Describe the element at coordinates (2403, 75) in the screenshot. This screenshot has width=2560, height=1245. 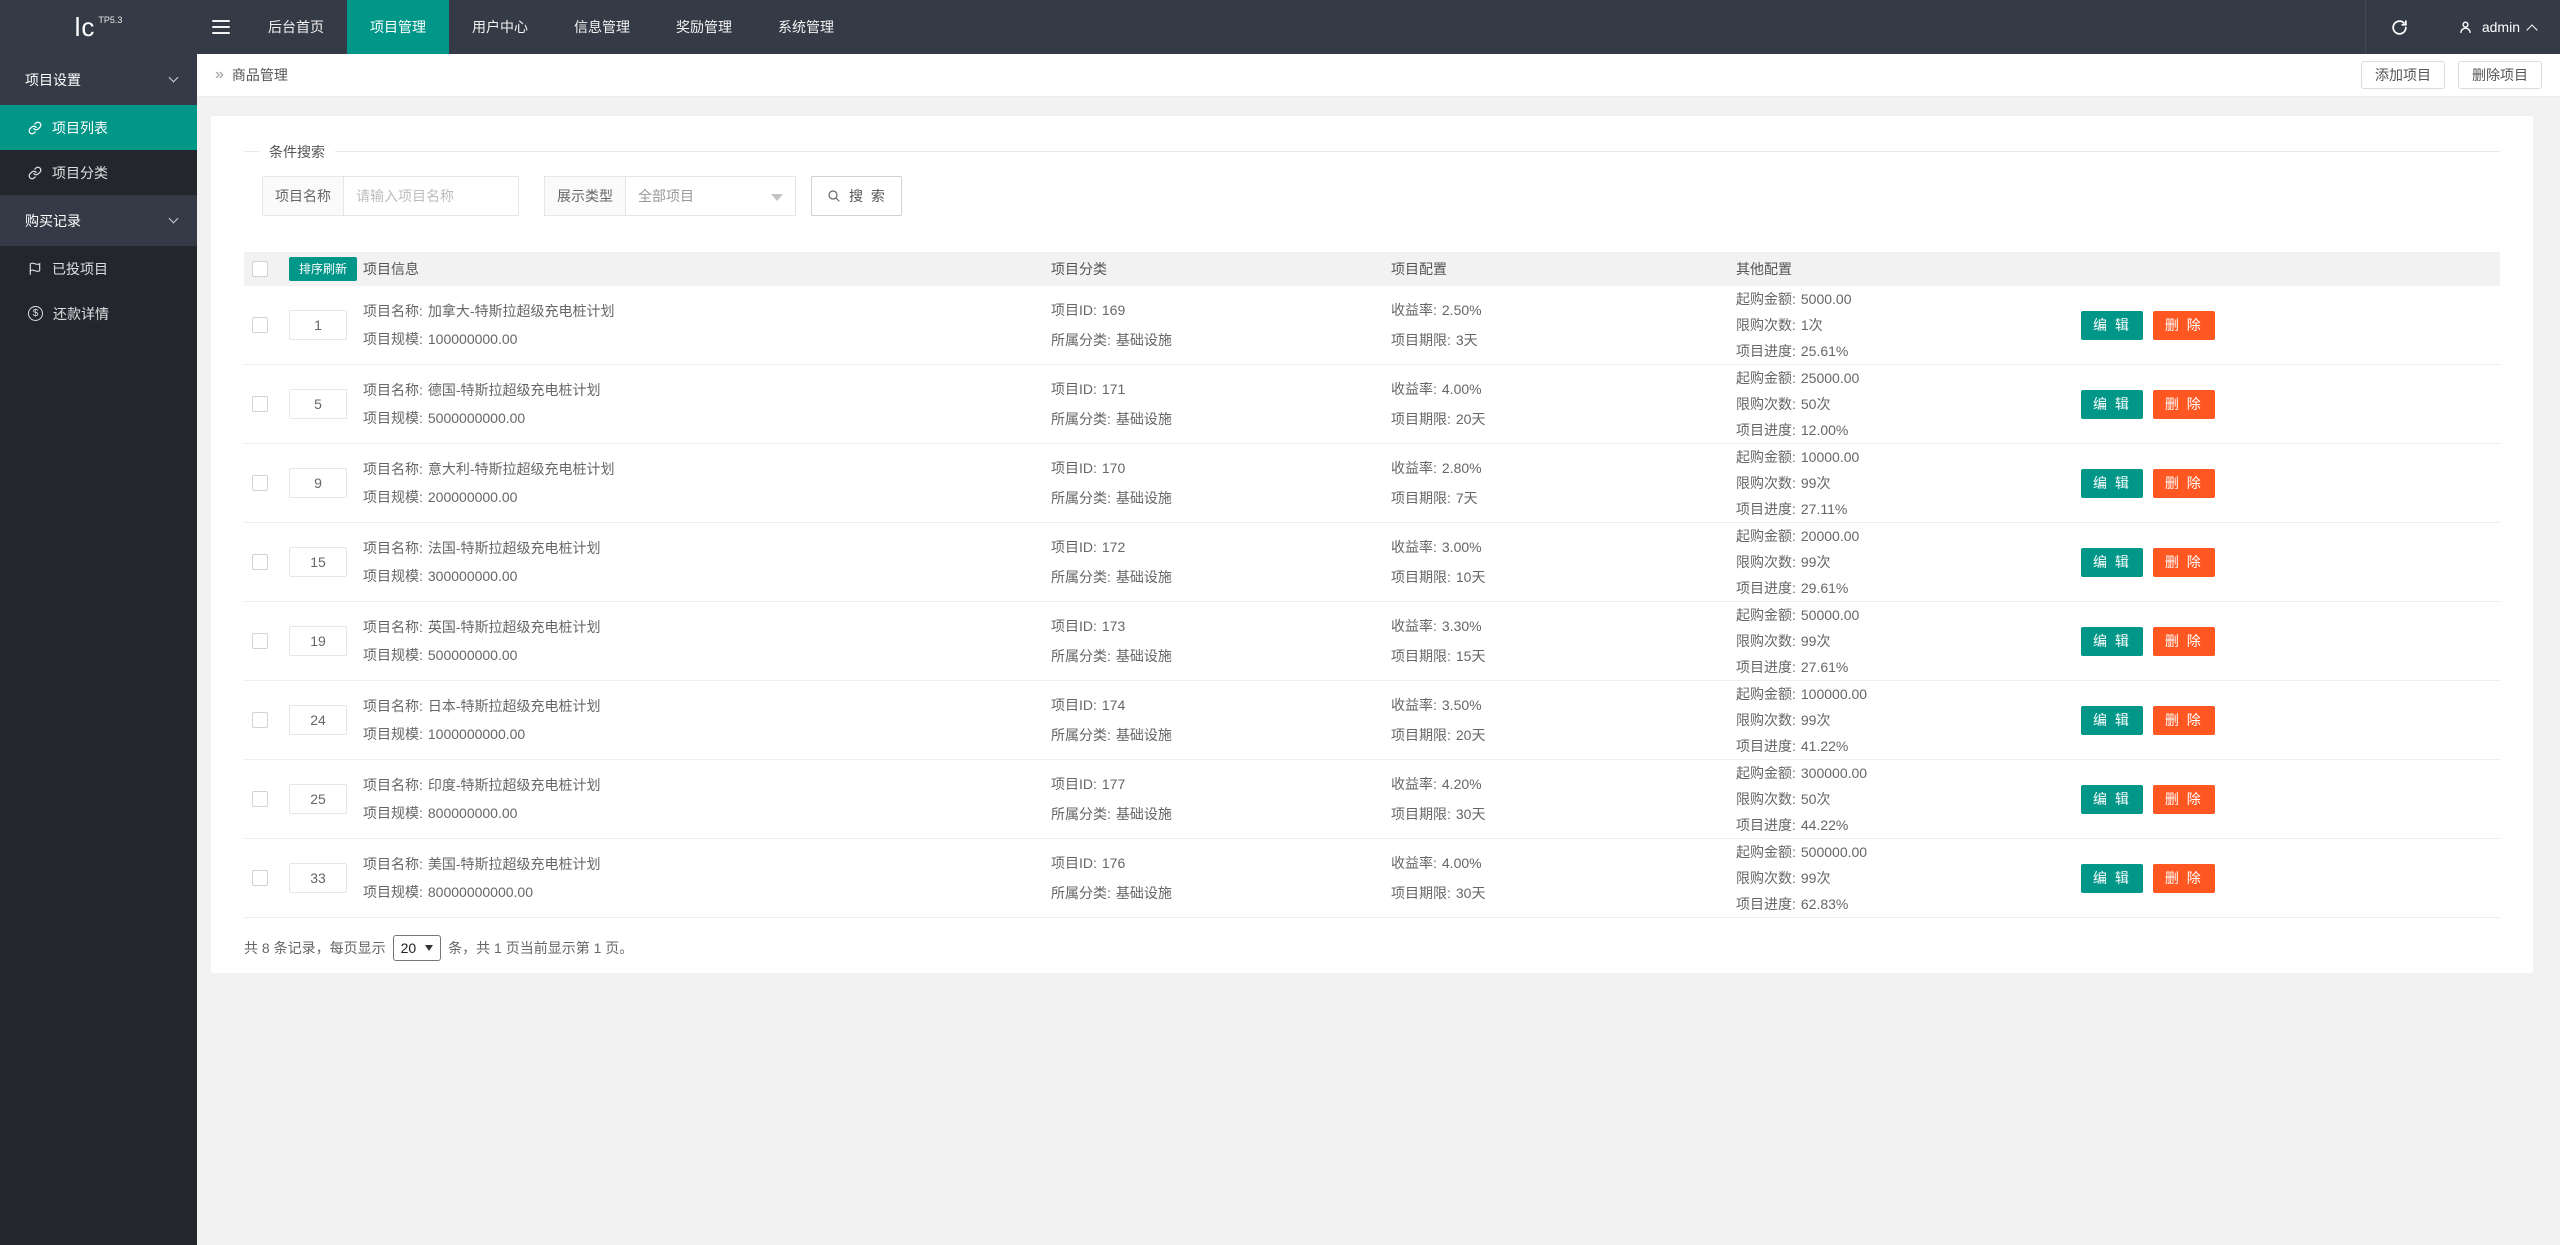
I see `add-project-button: 添加项目` at that location.